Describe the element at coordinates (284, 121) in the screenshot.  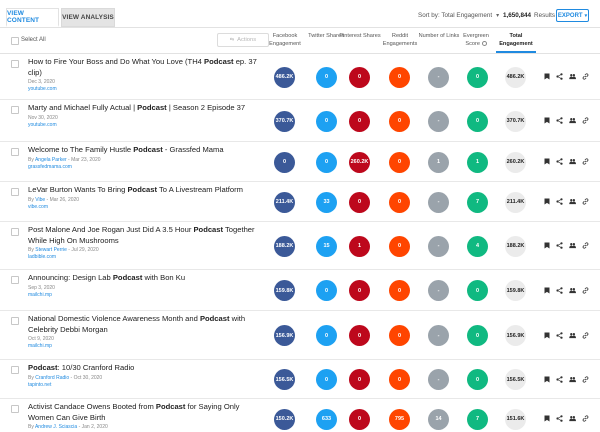
I see `facebook-engagement-metric: 370.7K` at that location.